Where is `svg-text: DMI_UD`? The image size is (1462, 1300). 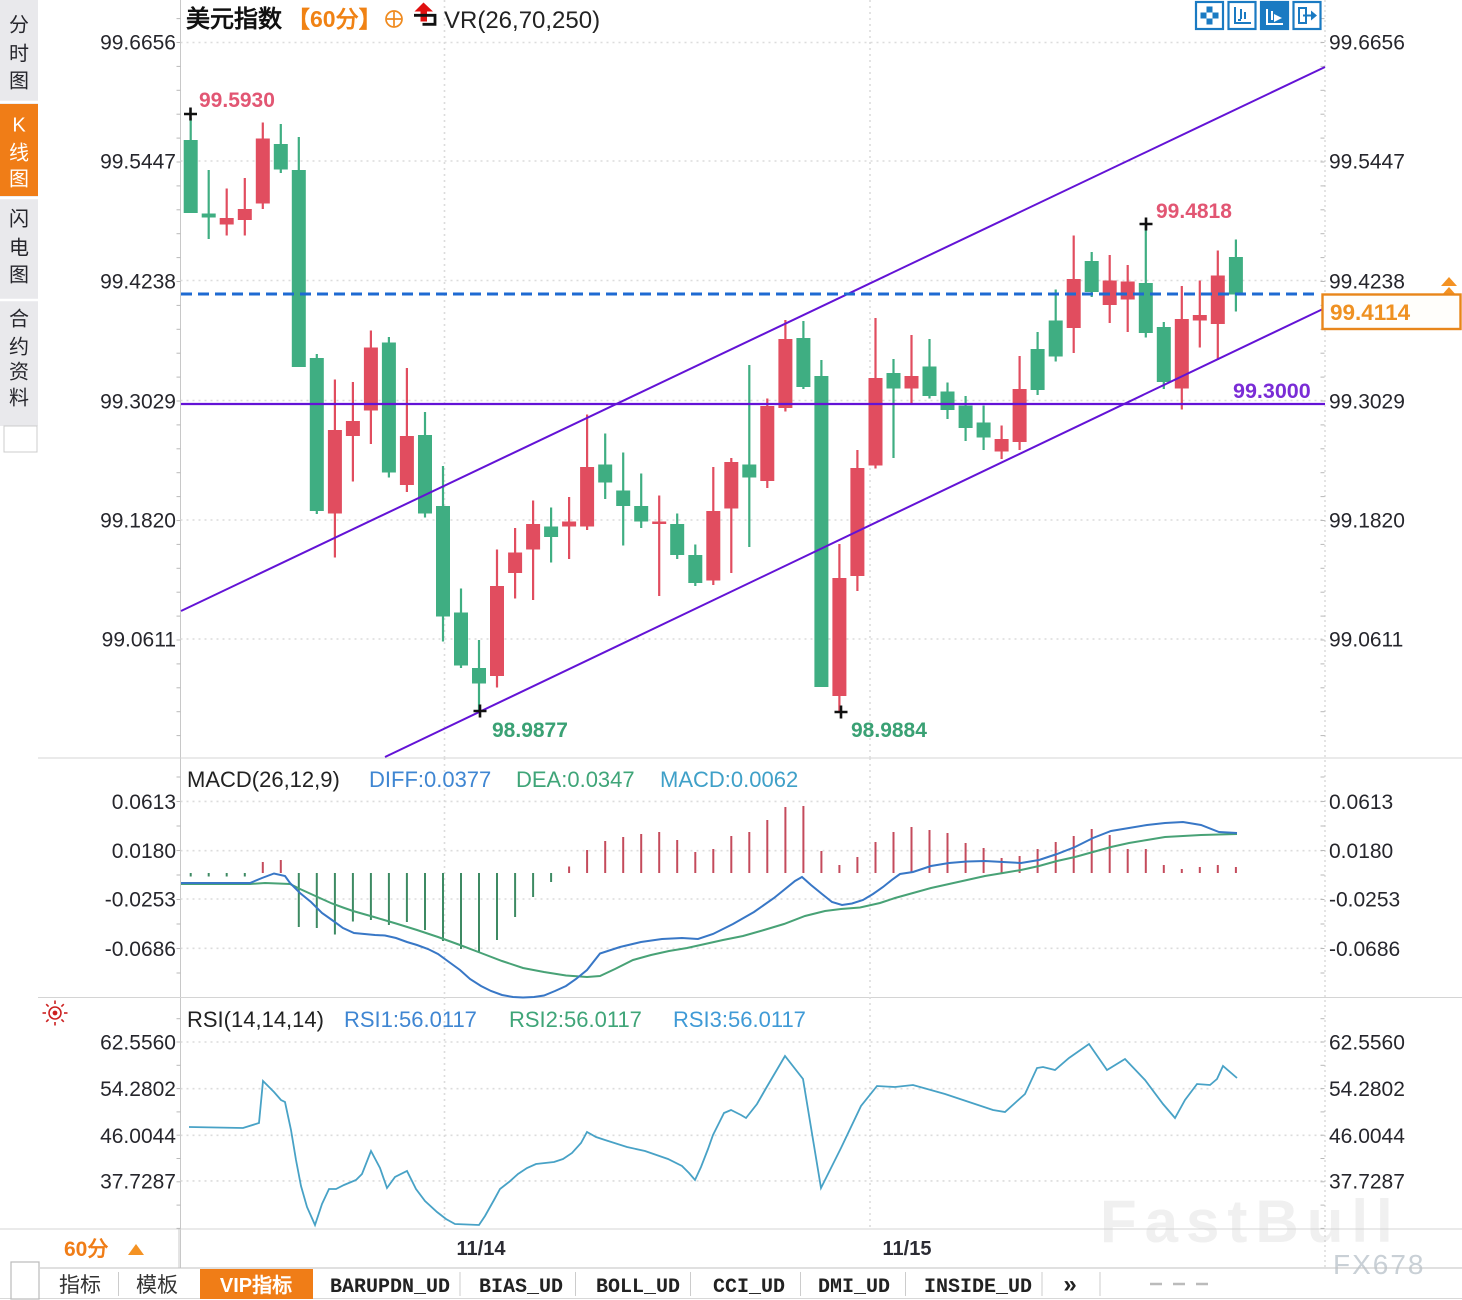 svg-text: DMI_UD is located at coordinates (854, 1287).